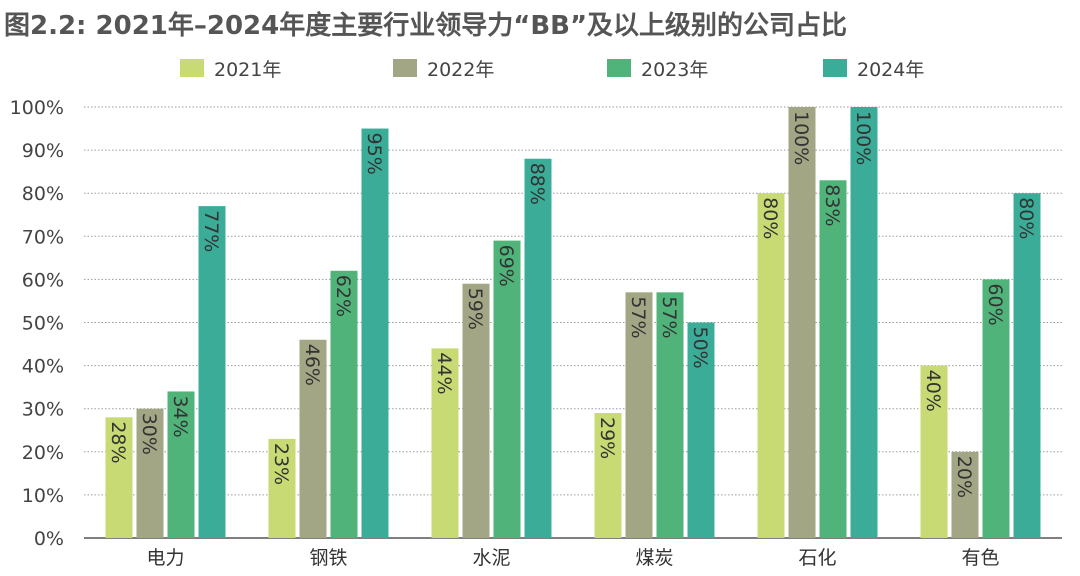  Describe the element at coordinates (247, 70) in the screenshot. I see `legend-label: 2021年` at that location.